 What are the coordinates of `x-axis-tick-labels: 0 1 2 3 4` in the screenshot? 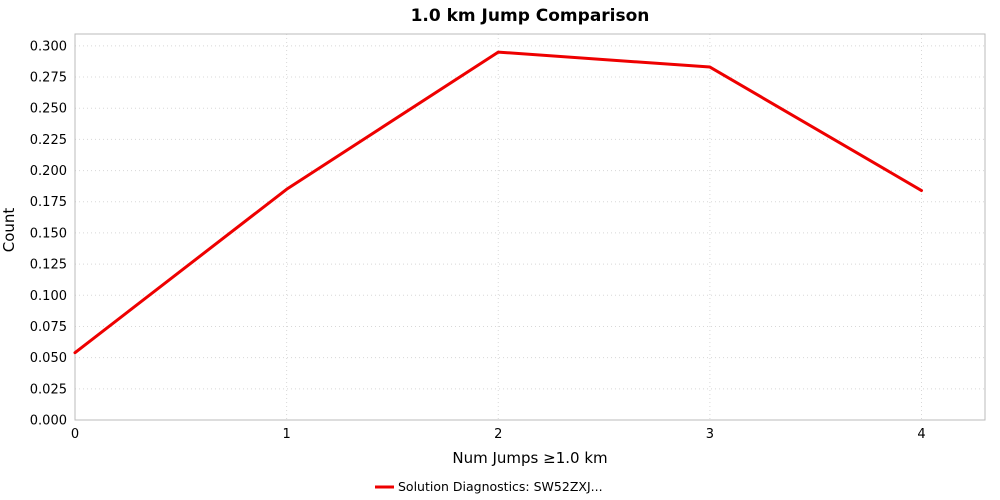 It's located at (498, 434).